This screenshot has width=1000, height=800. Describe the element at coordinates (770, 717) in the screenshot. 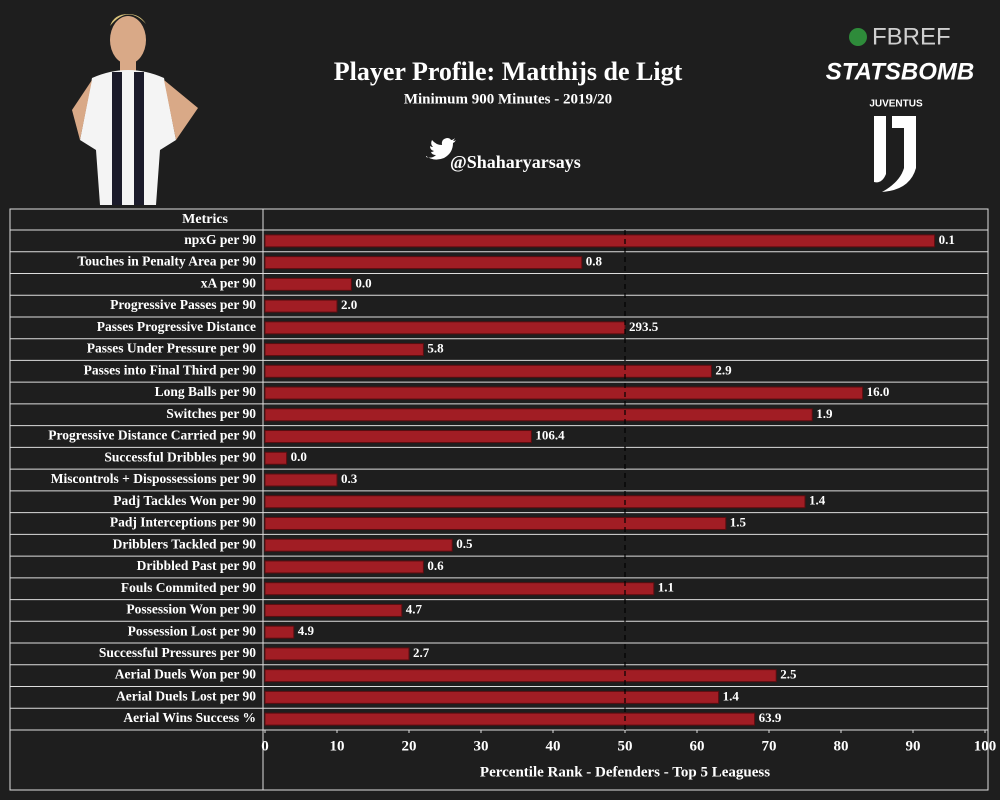

I see `raw-stat-label: 63.9` at that location.